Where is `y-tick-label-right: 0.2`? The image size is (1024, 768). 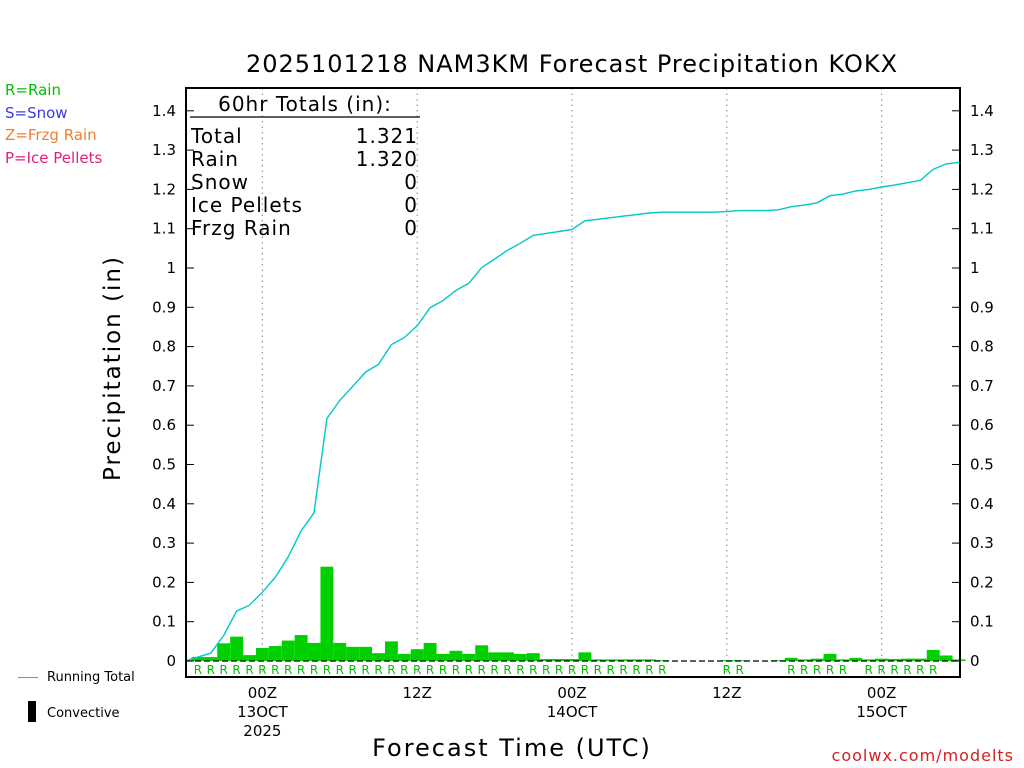
y-tick-label-right: 0.2 is located at coordinates (982, 582).